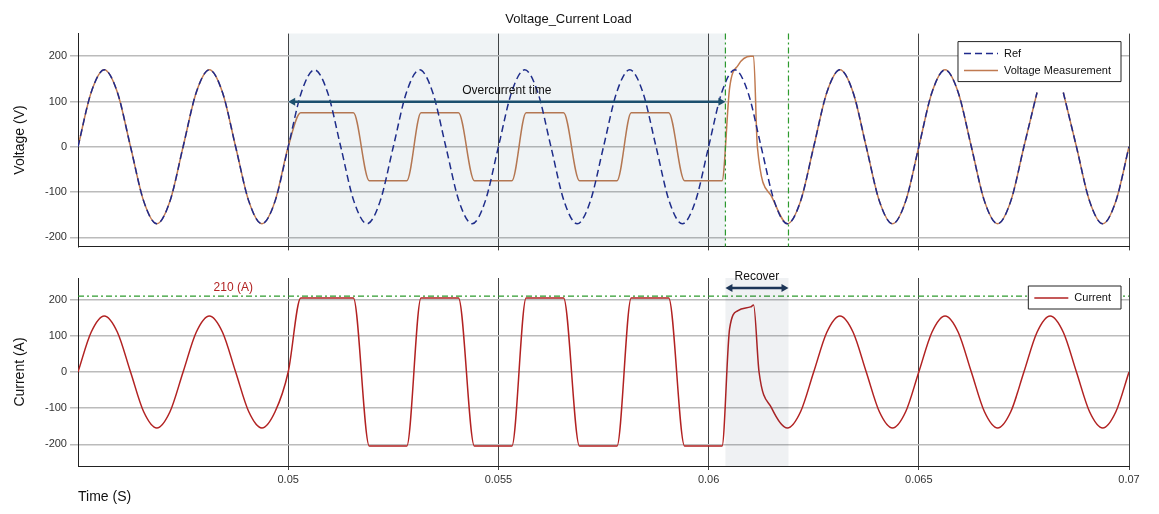  I want to click on x-tick-label: 0.06, so click(708, 478).